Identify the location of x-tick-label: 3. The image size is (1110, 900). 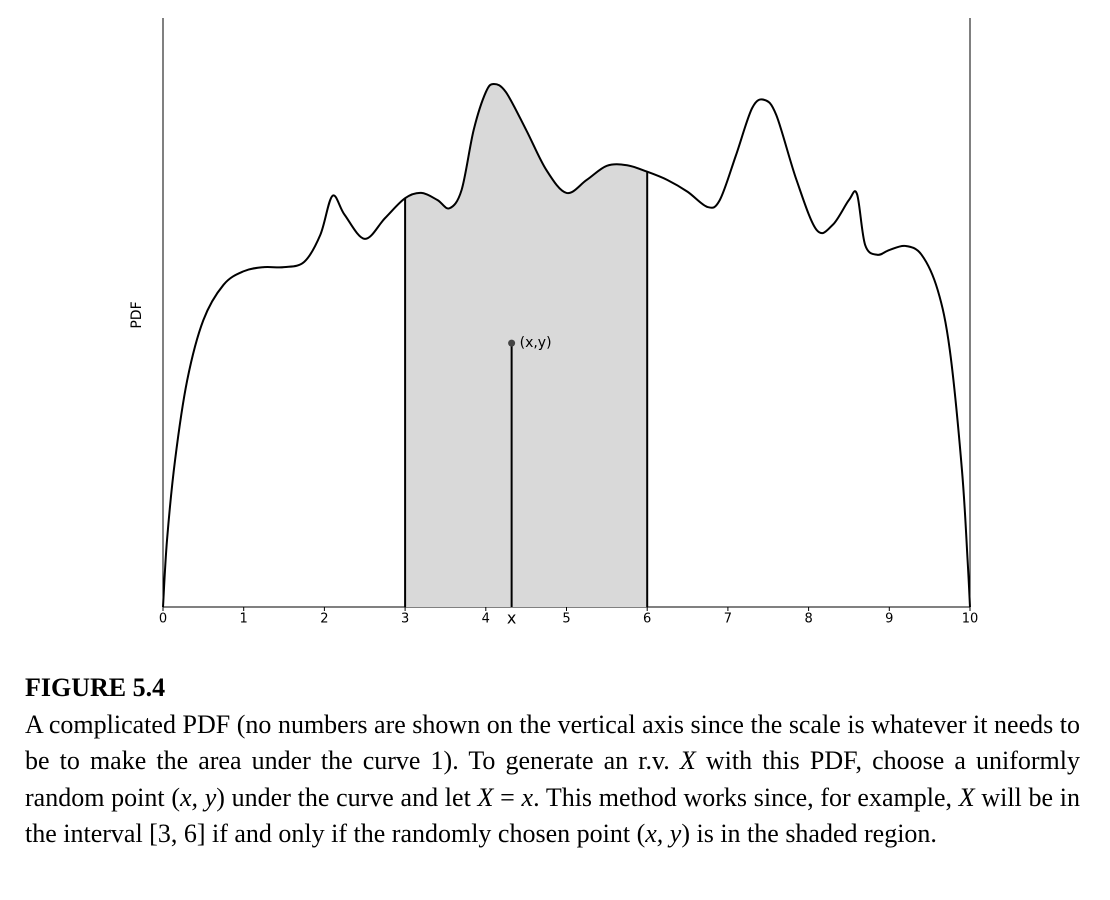
(405, 619).